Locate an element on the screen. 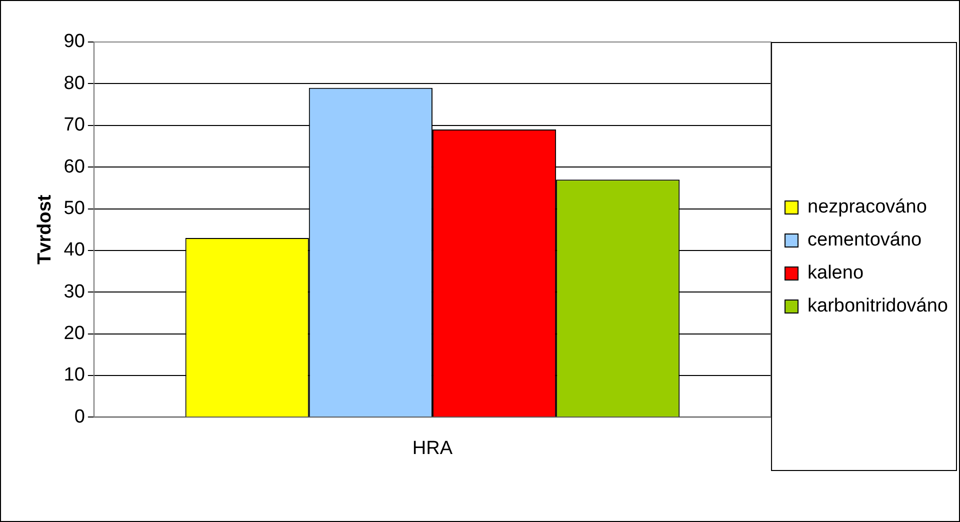  legend-label: karbonitridováno is located at coordinates (878, 306).